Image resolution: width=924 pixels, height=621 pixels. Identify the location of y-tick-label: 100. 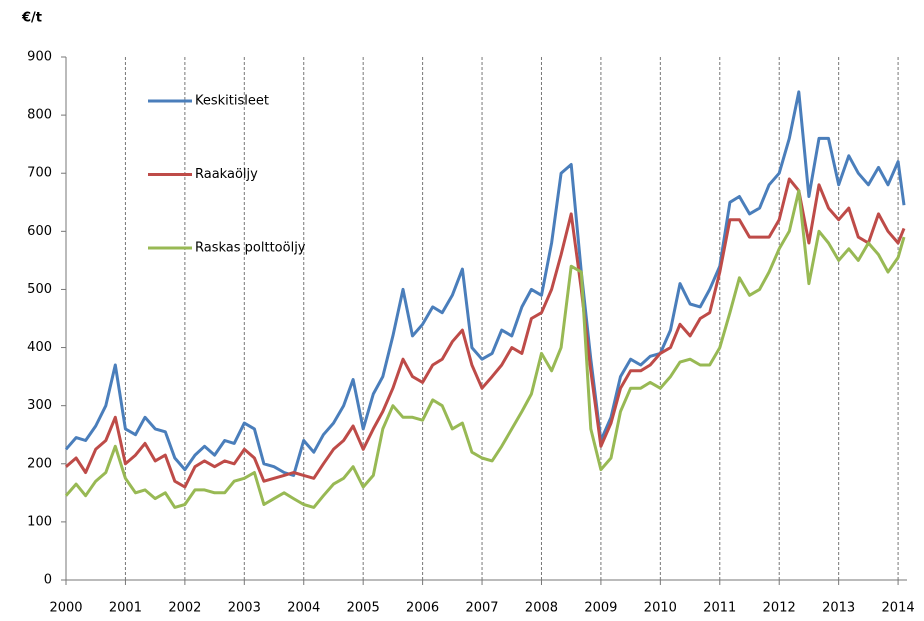
(39, 521).